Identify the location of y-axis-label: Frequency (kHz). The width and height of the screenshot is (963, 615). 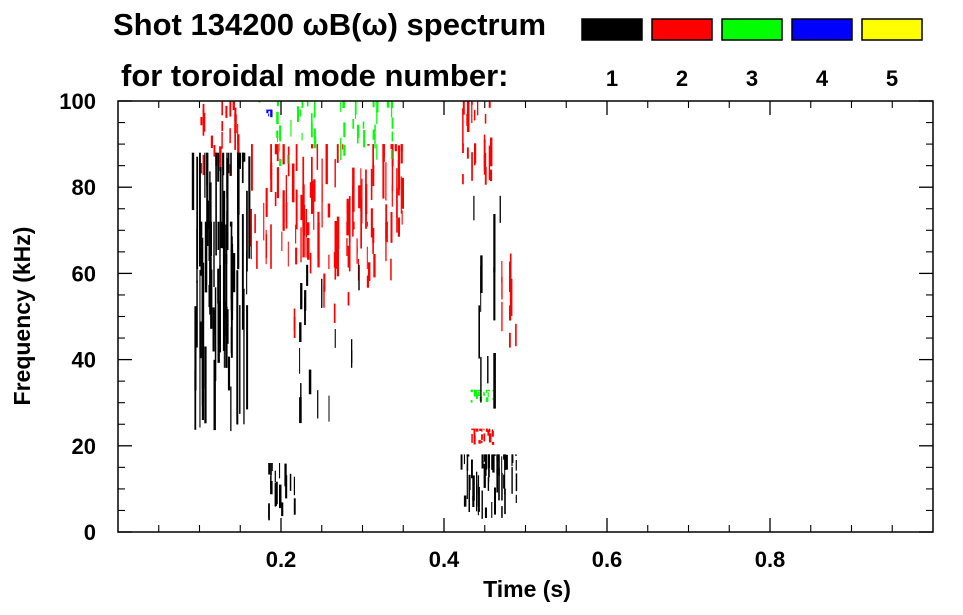
(22, 316).